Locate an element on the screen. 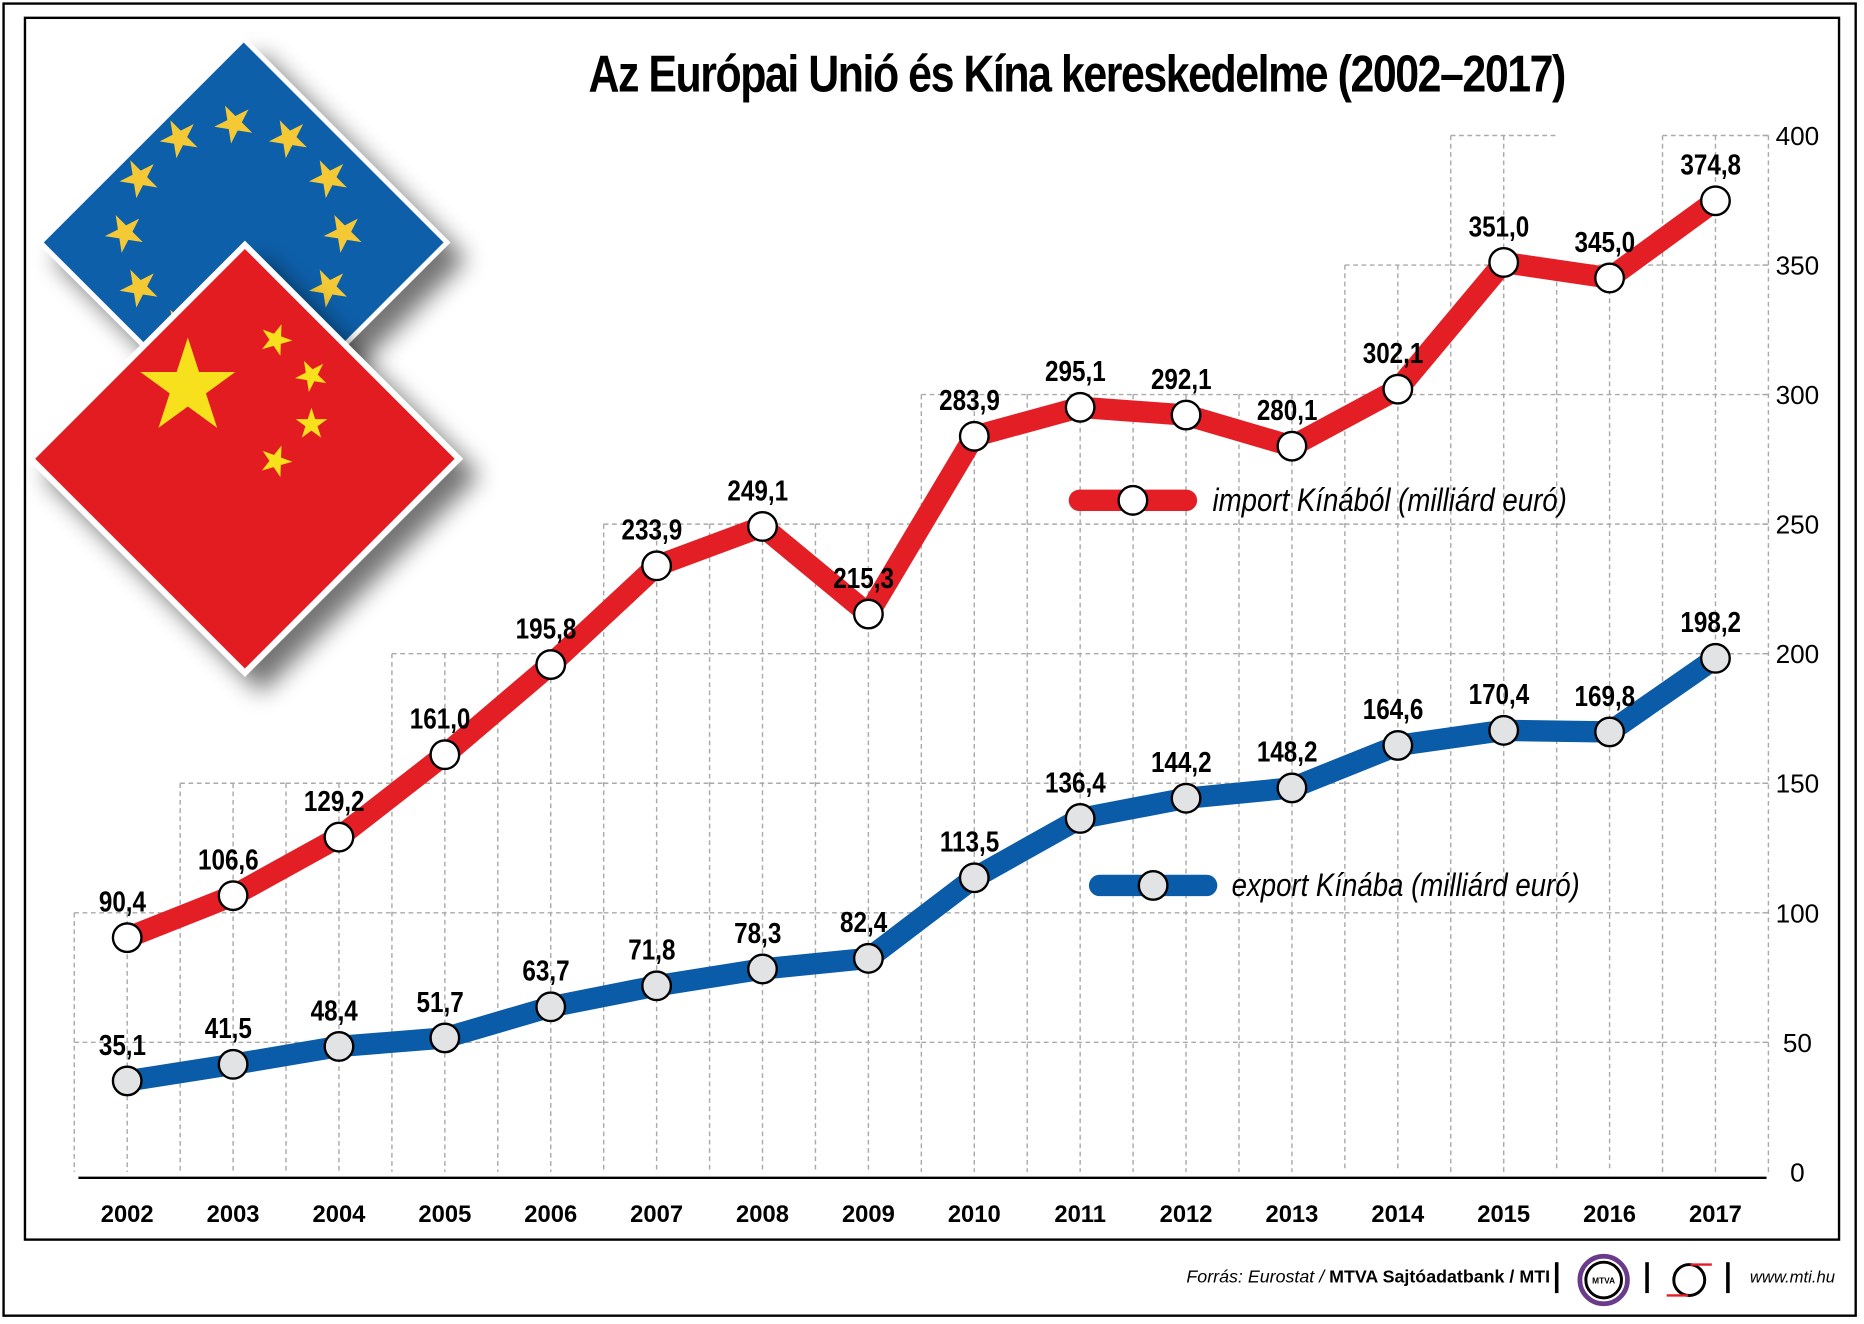 The width and height of the screenshot is (1864, 1324). x-tick-label: 2015 is located at coordinates (1503, 1214).